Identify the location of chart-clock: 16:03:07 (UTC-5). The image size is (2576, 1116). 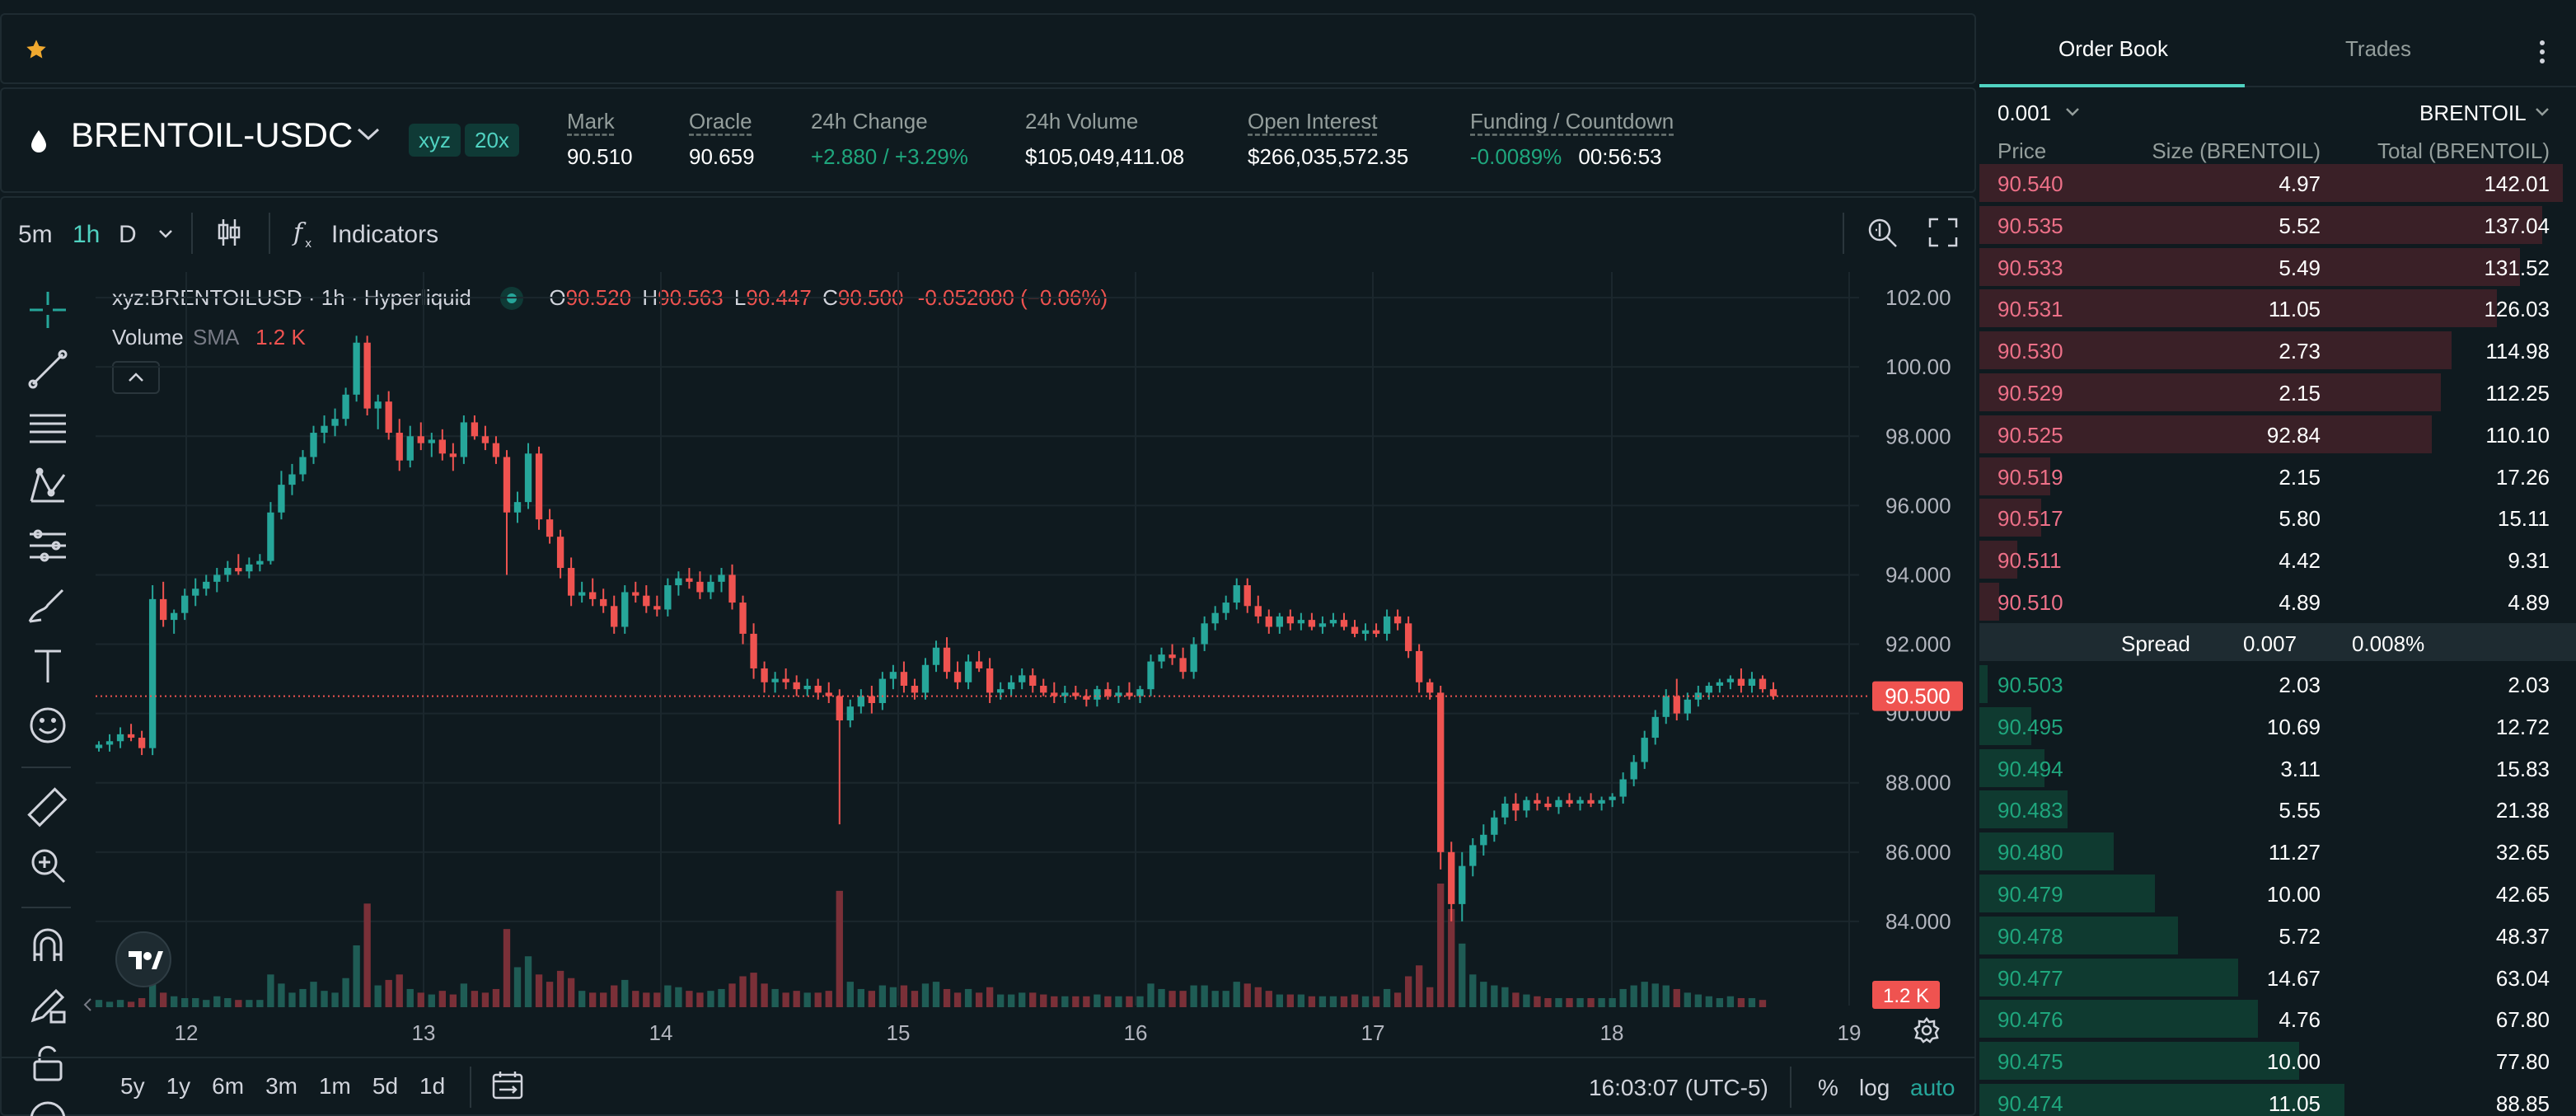
(1678, 1087).